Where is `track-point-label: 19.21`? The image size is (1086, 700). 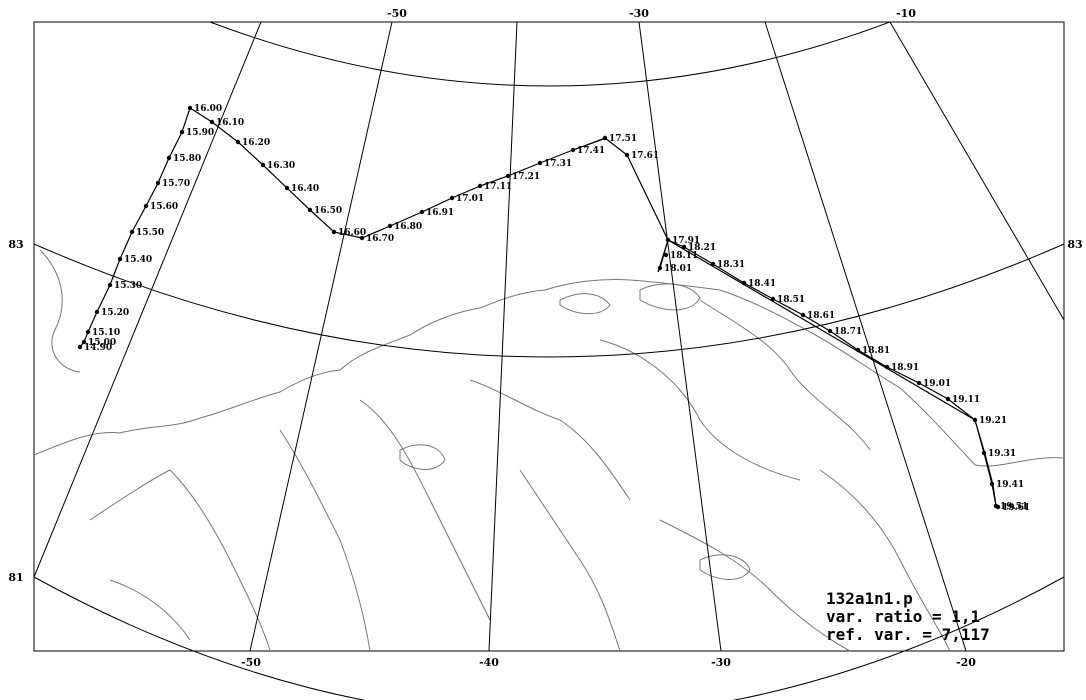 track-point-label: 19.21 is located at coordinates (993, 421).